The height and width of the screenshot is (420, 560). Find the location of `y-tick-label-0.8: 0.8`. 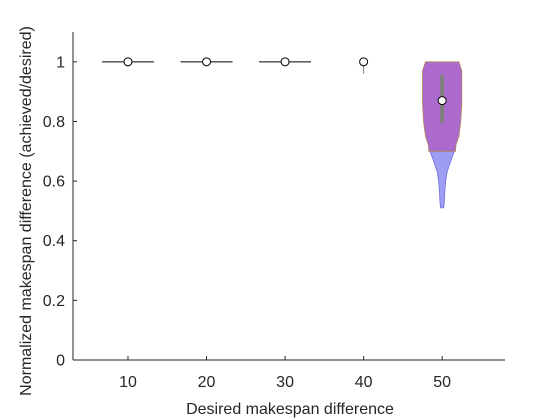

y-tick-label-0.8: 0.8 is located at coordinates (54, 122).